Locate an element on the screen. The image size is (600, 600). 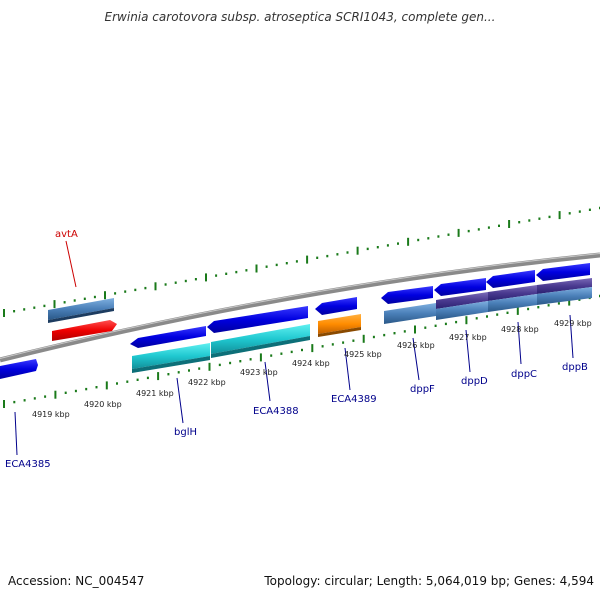
gene-dppB-feature is located at coordinates (564, 284).